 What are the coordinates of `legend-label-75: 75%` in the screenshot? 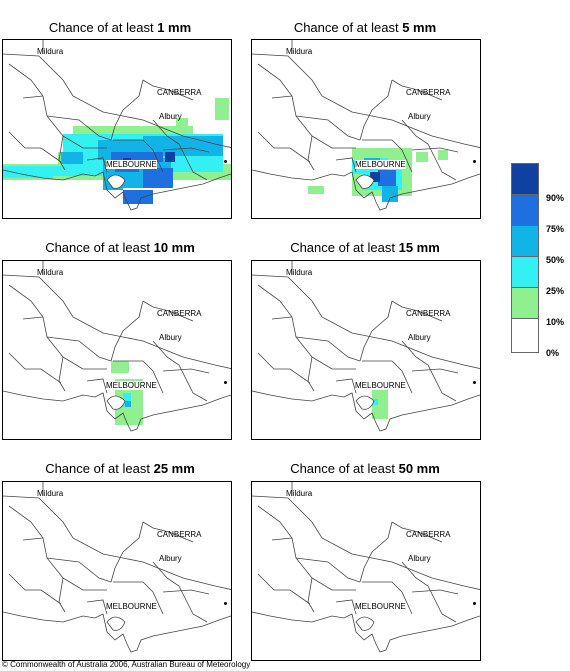 It's located at (555, 229).